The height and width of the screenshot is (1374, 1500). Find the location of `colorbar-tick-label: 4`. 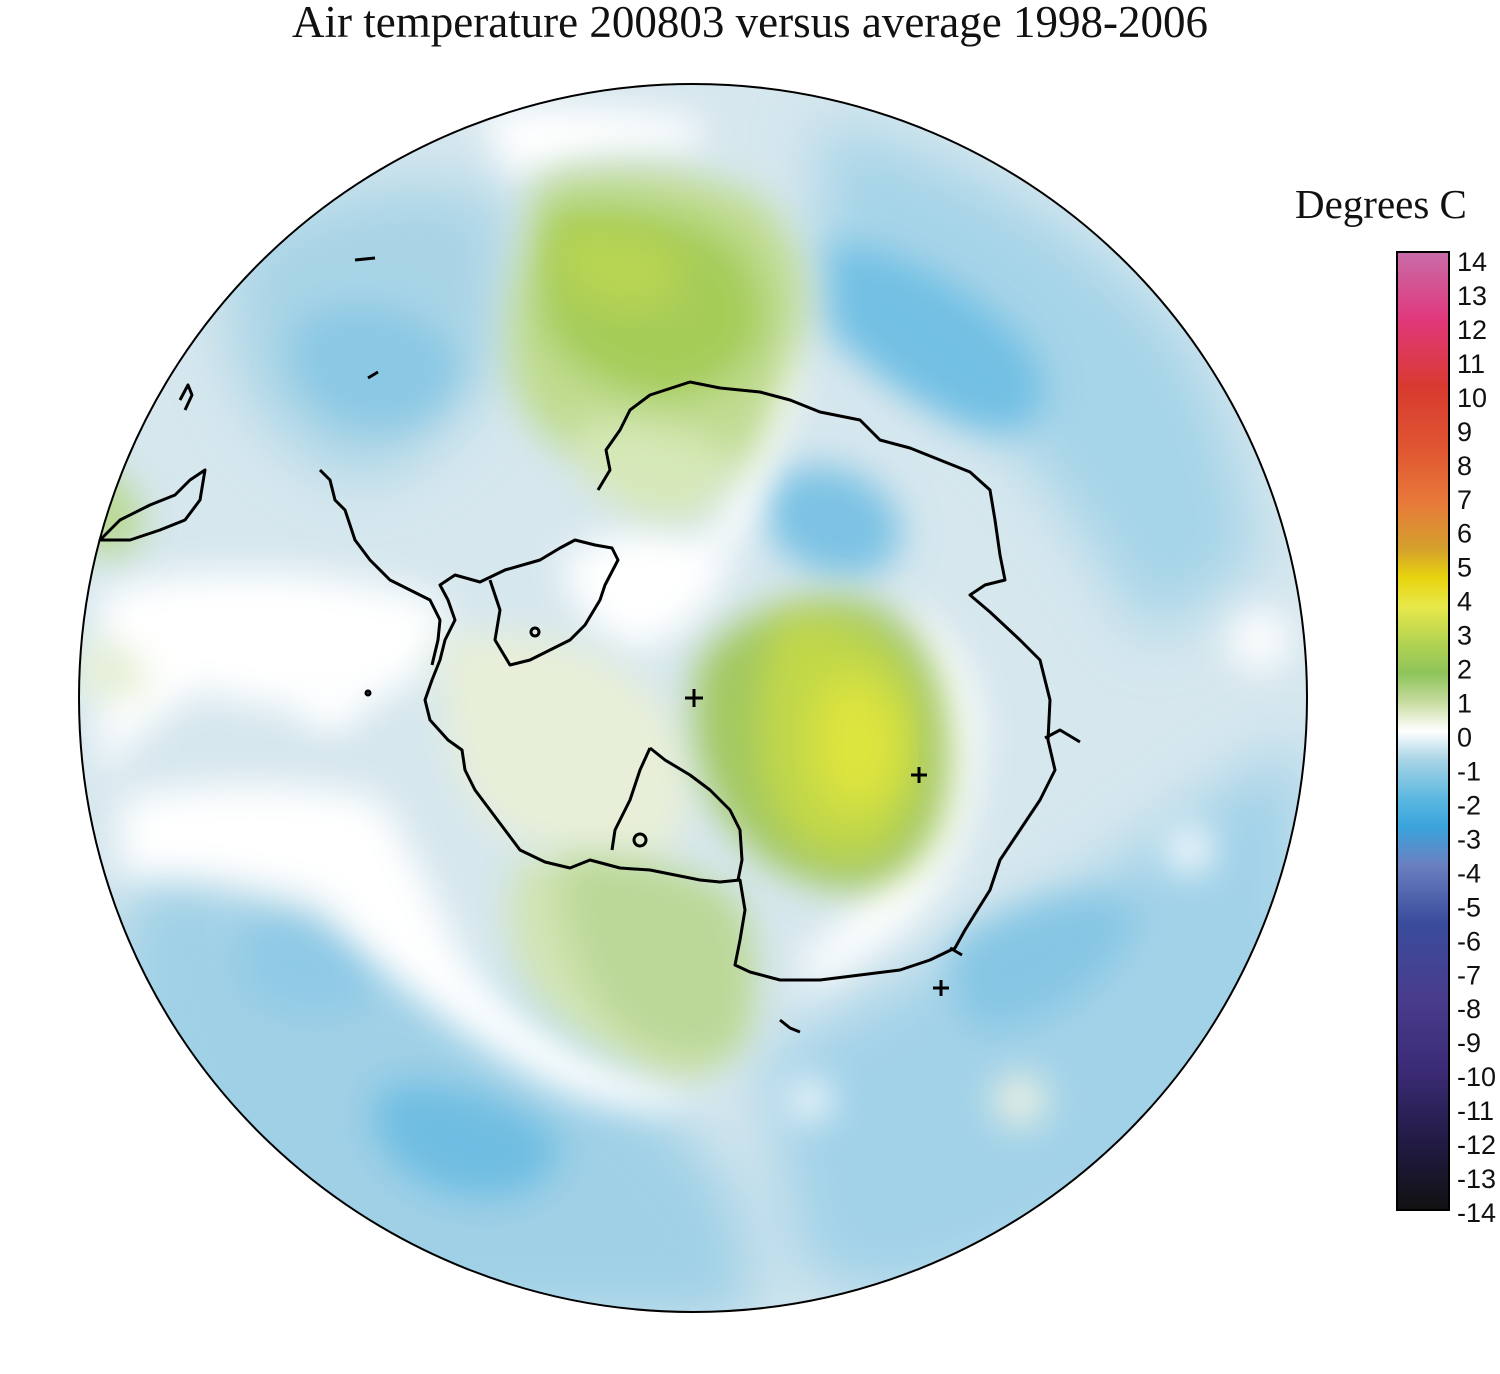

colorbar-tick-label: 4 is located at coordinates (1464, 602).